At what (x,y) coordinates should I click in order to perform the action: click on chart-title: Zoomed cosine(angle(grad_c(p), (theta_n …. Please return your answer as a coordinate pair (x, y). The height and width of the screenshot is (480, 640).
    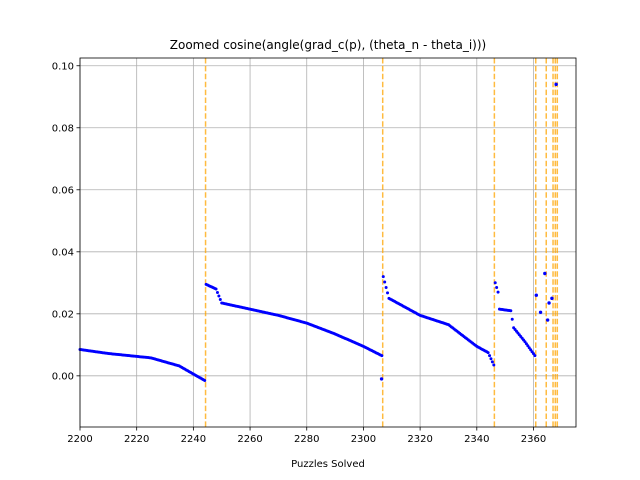
    Looking at the image, I should click on (328, 45).